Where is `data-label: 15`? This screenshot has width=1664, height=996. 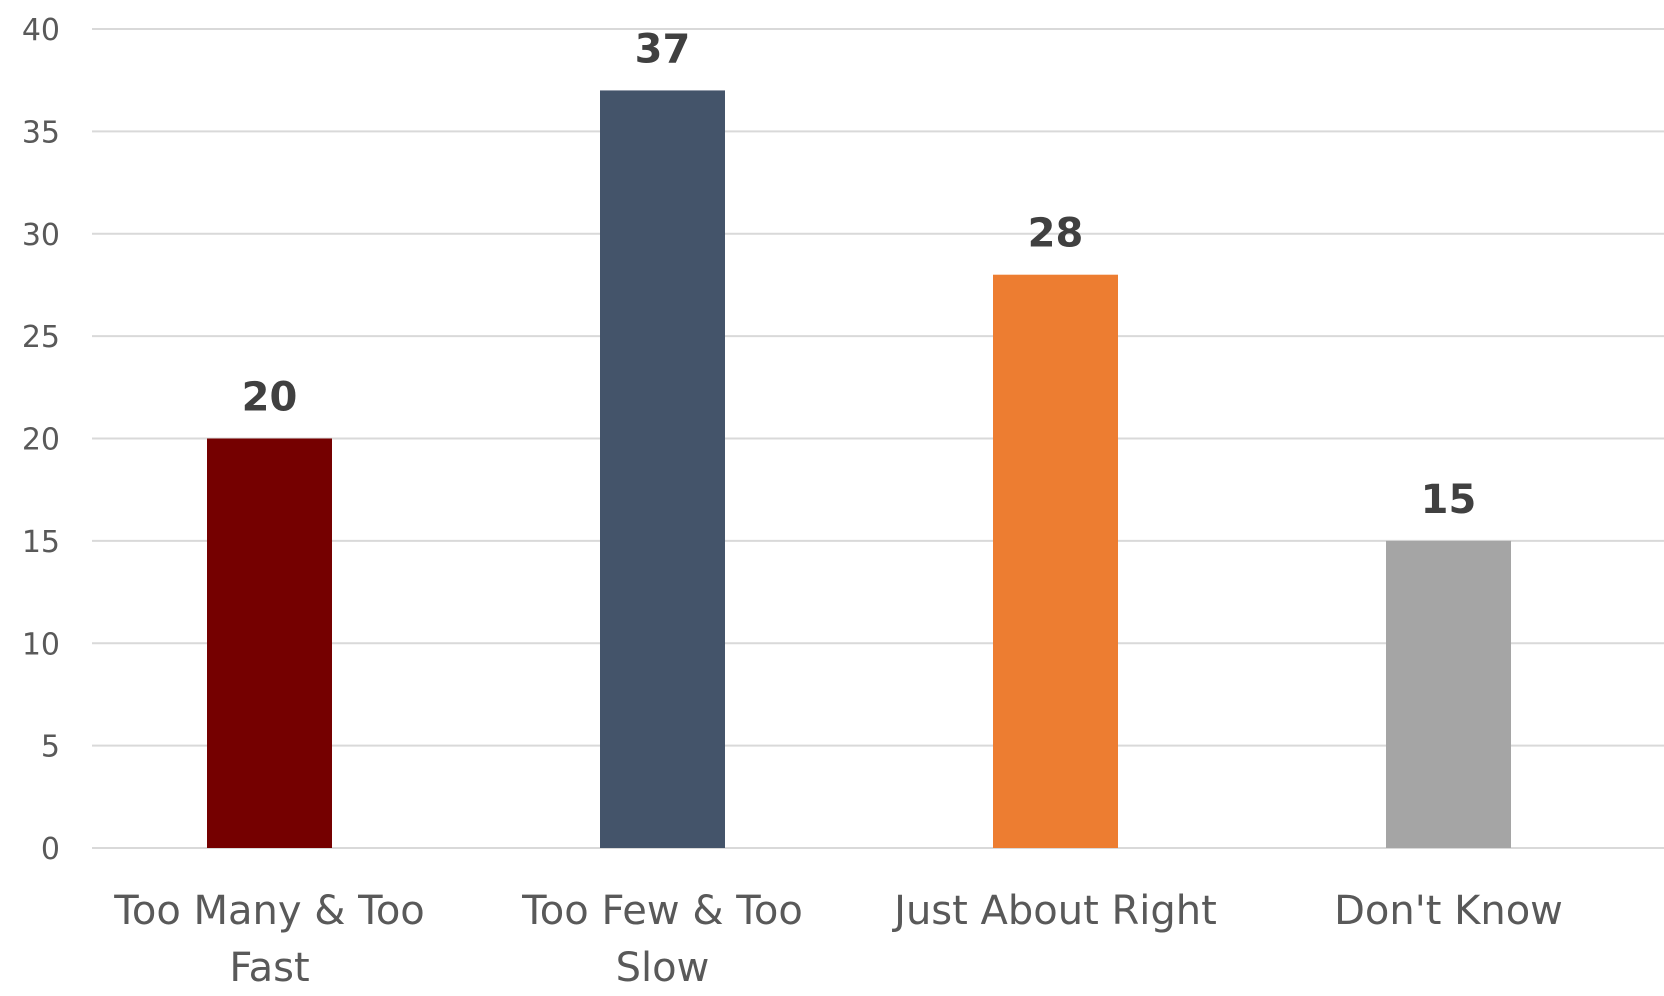 data-label: 15 is located at coordinates (1449, 500).